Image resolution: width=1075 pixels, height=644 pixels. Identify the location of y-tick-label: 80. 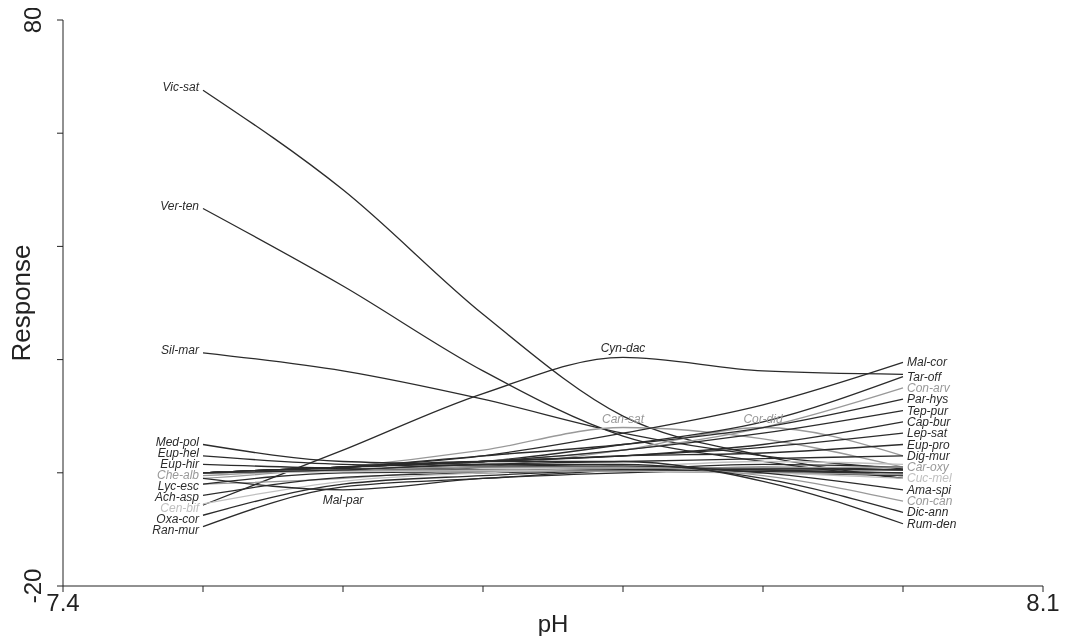
(32, 20).